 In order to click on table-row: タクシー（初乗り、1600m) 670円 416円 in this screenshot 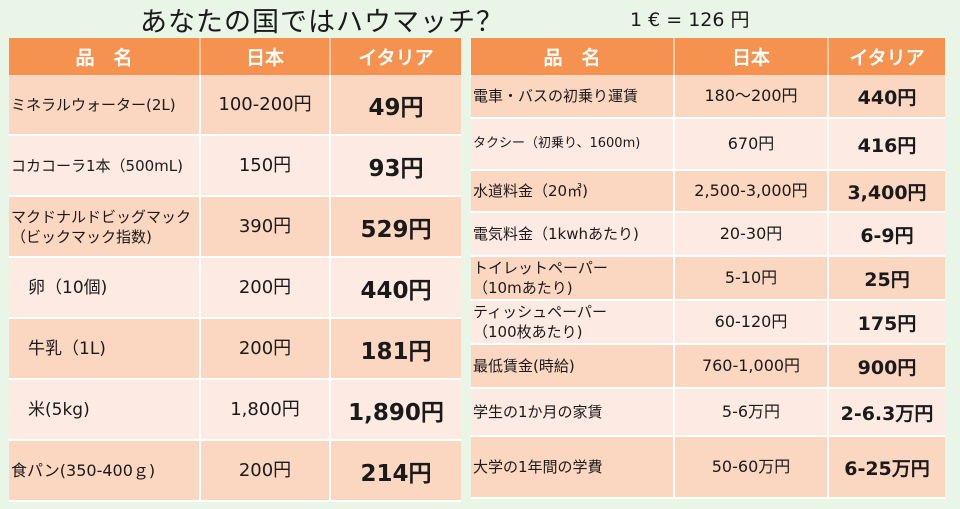, I will do `click(708, 145)`.